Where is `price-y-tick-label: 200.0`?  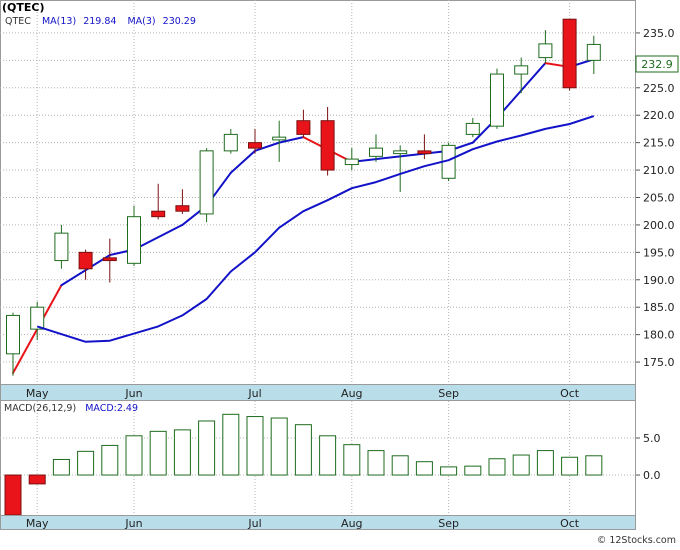 price-y-tick-label: 200.0 is located at coordinates (659, 225).